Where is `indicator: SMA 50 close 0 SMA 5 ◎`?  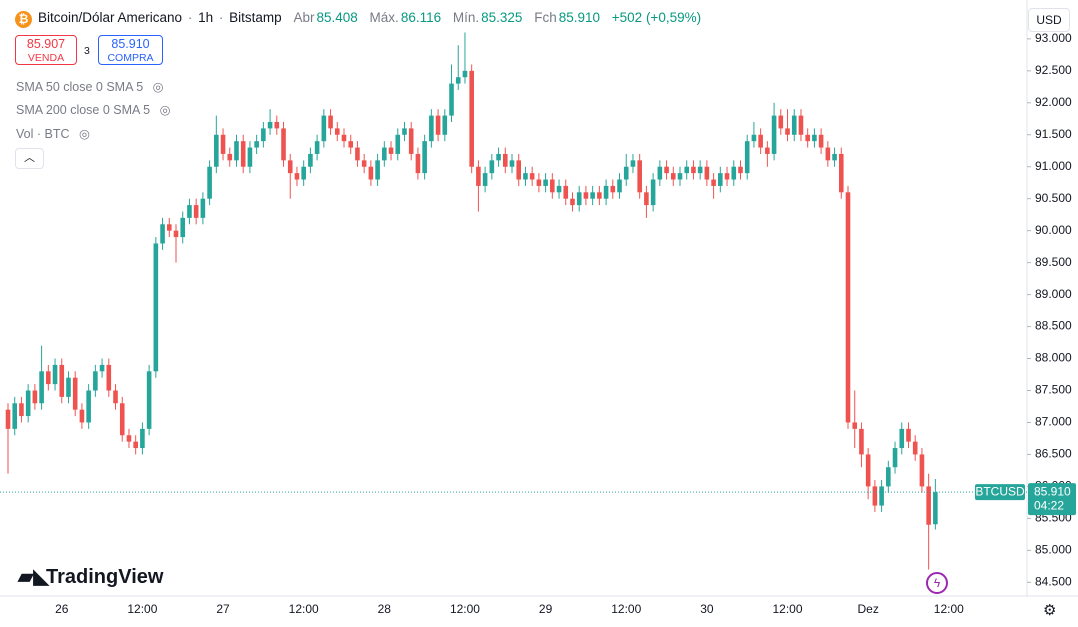 indicator: SMA 50 close 0 SMA 5 ◎ is located at coordinates (90, 87).